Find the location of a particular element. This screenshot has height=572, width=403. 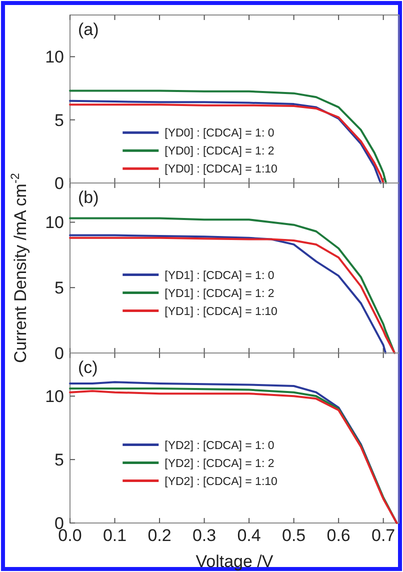

x-tick-label: 0.1 is located at coordinates (114, 535).